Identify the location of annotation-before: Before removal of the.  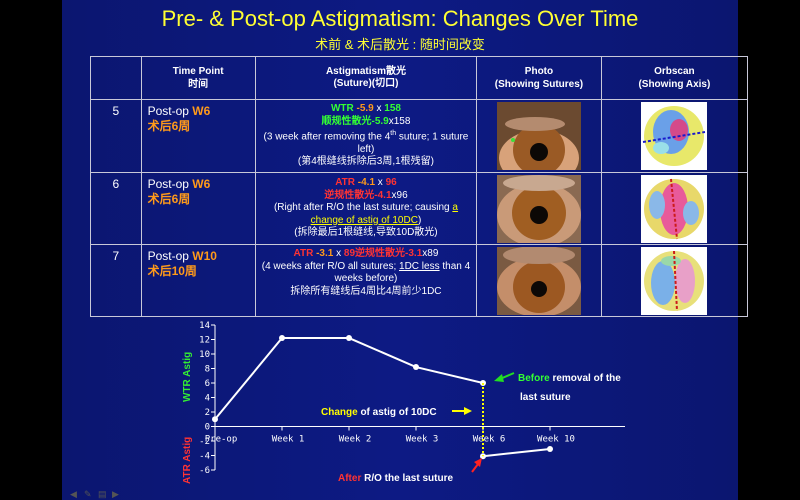
(569, 378).